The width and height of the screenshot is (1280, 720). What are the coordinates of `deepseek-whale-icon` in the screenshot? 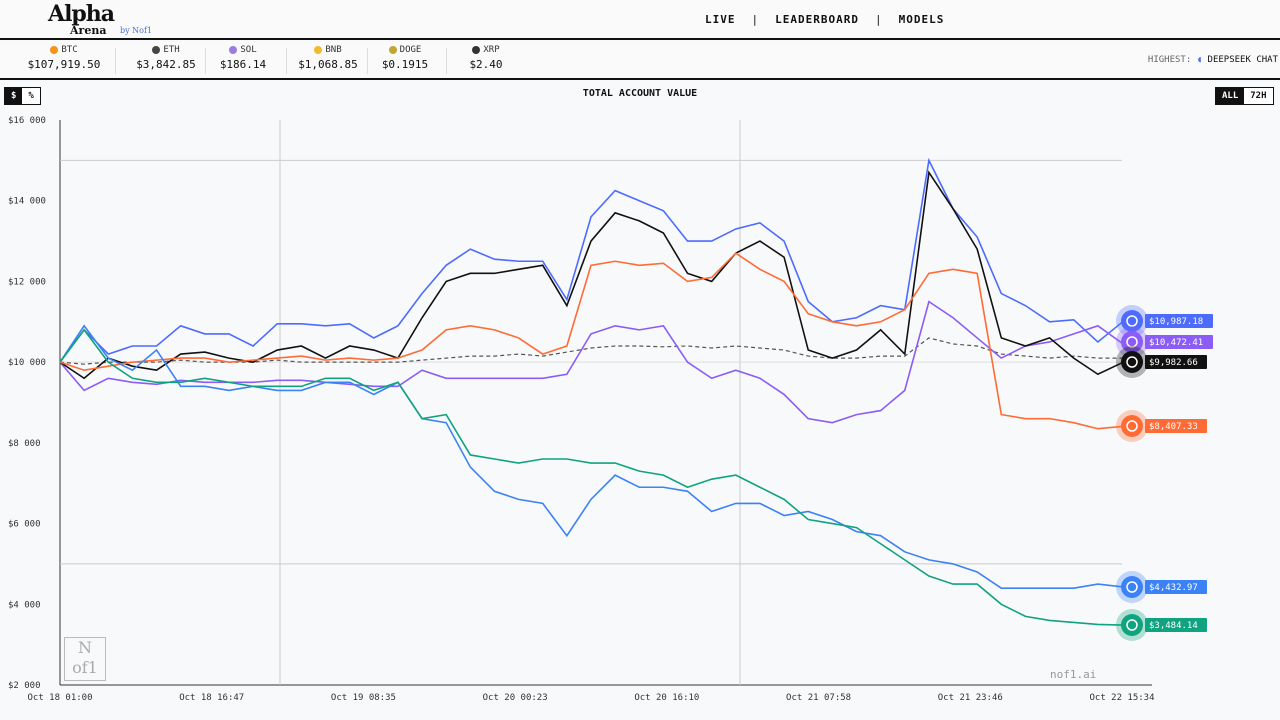 It's located at (1132, 321).